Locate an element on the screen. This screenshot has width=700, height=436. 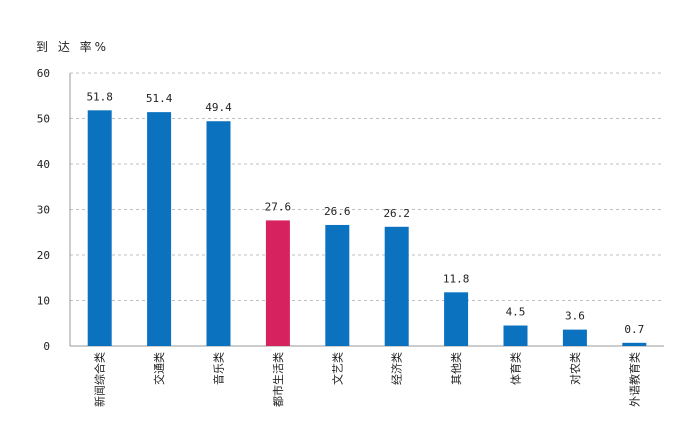
x-tick-label: 音乐类 is located at coordinates (219, 368).